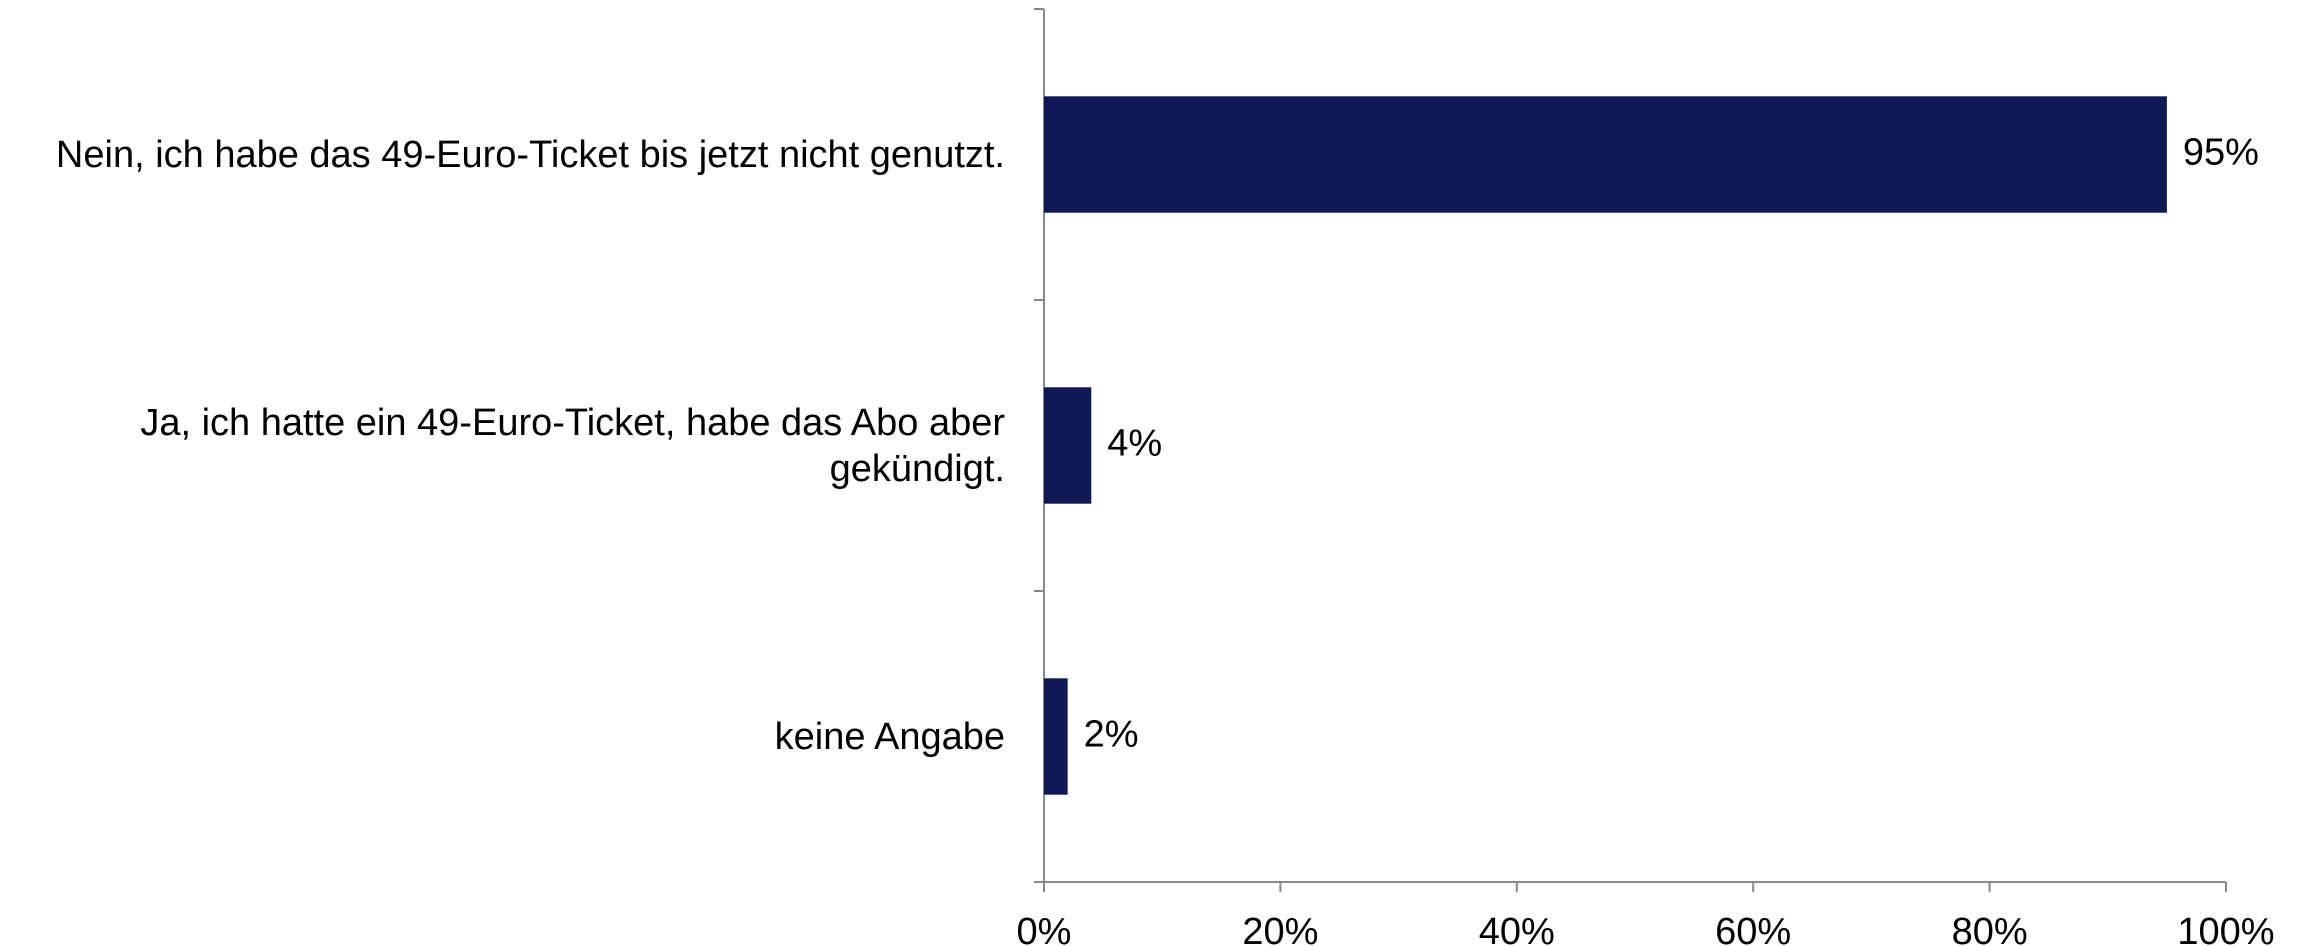 This screenshot has height=946, width=2300. Describe the element at coordinates (889, 736) in the screenshot. I see `category-label: keine Angabe` at that location.